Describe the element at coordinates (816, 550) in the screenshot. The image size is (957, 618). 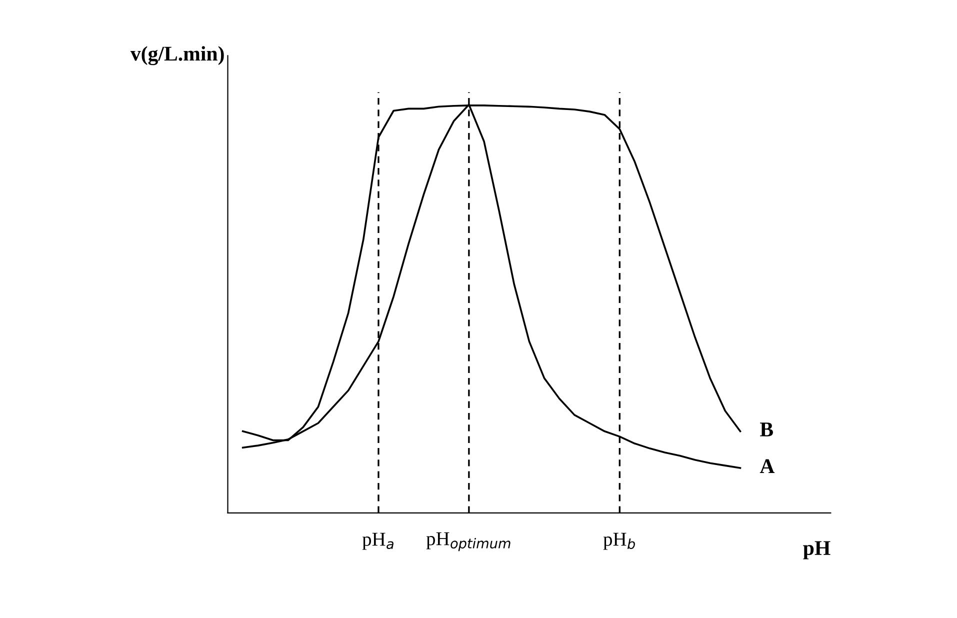
I see `x-axis-title: pH` at that location.